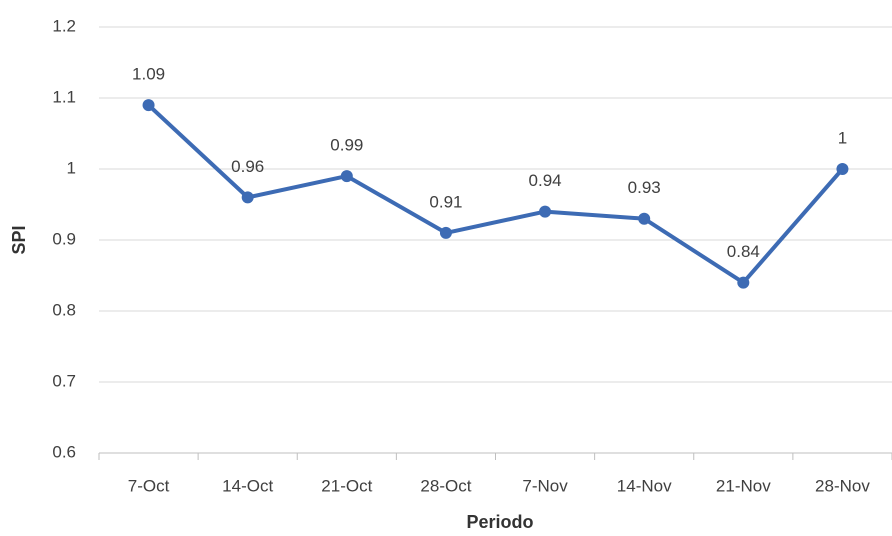  I want to click on x-tick-label: 21-Nov, so click(743, 485).